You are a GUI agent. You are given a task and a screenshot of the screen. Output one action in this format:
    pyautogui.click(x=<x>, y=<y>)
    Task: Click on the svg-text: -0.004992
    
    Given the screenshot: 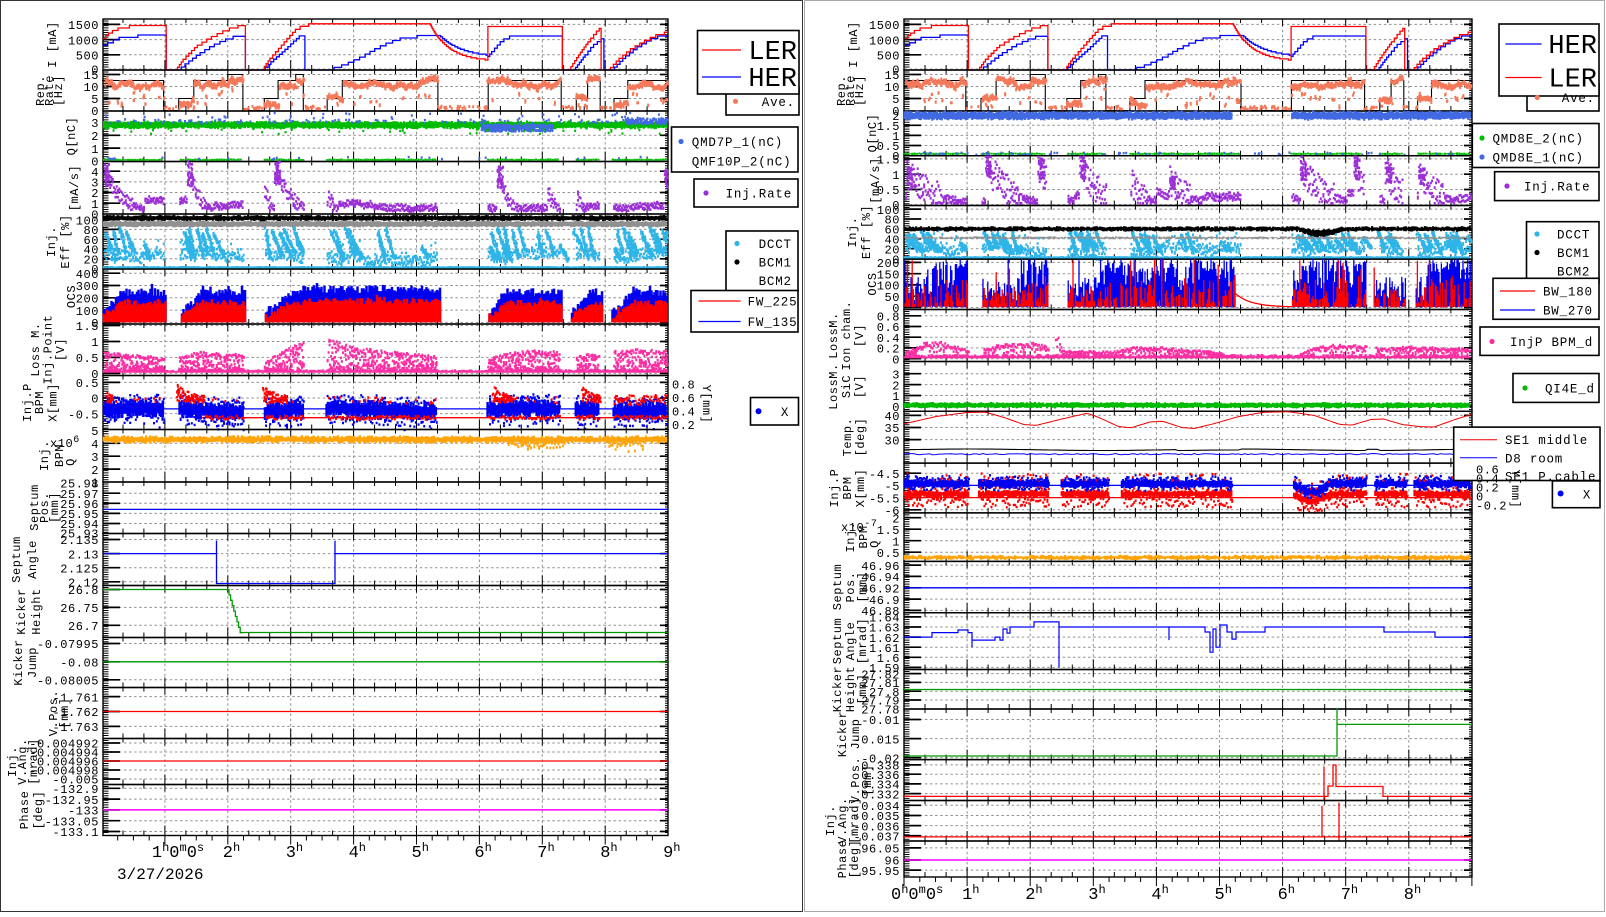 What is the action you would take?
    pyautogui.click(x=64, y=745)
    